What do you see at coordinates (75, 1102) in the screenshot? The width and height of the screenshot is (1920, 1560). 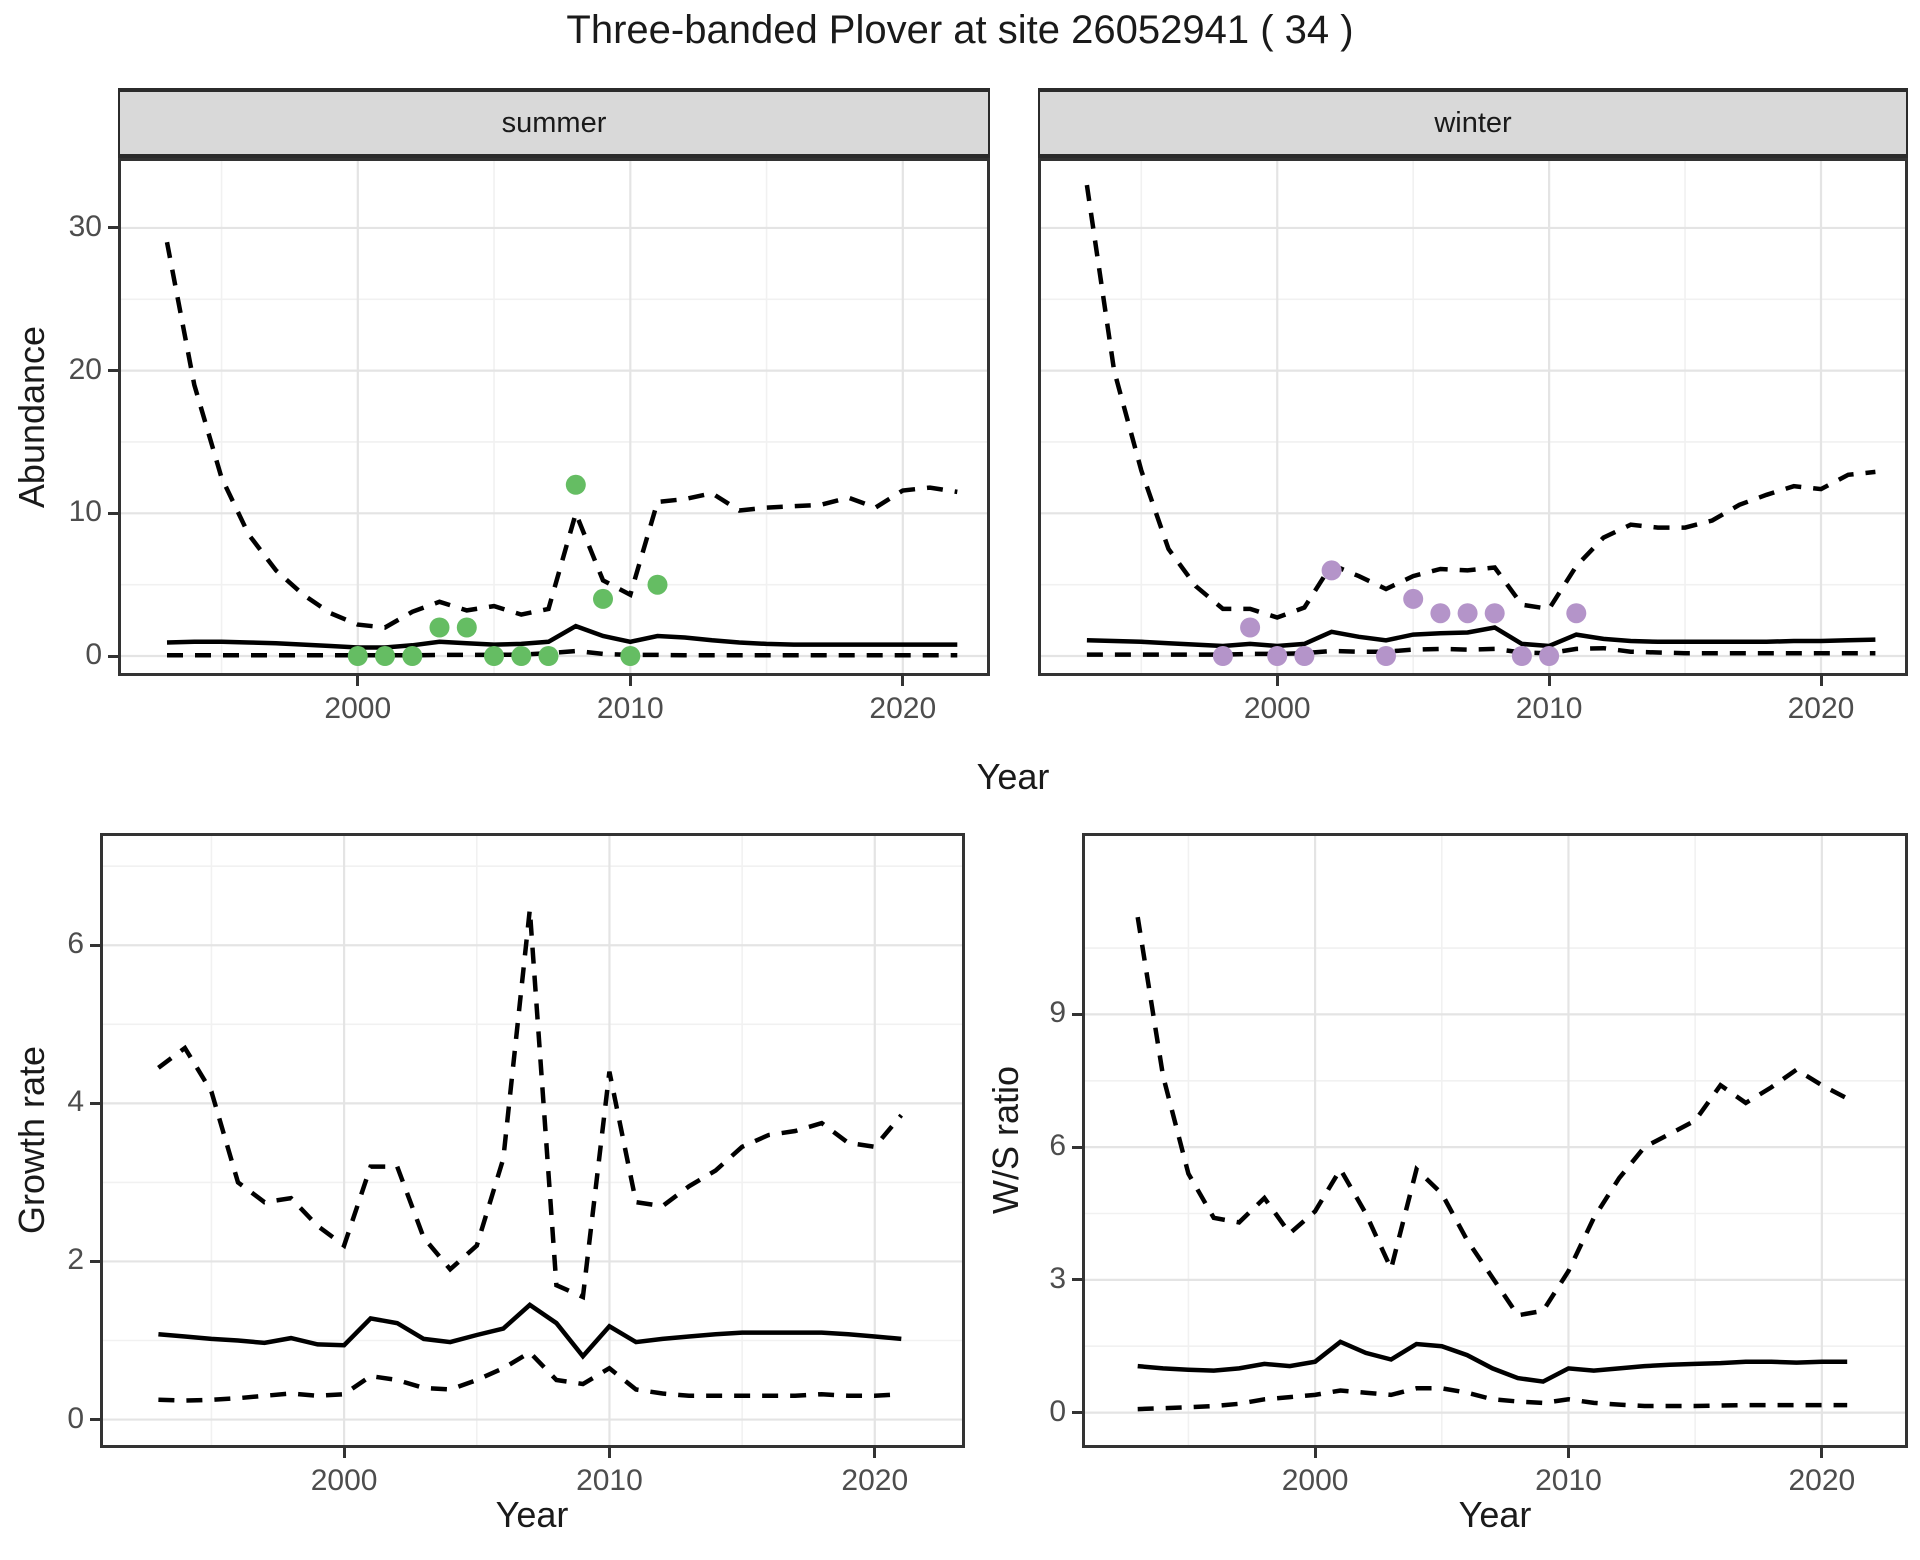 I see `y-tick-label: 4` at bounding box center [75, 1102].